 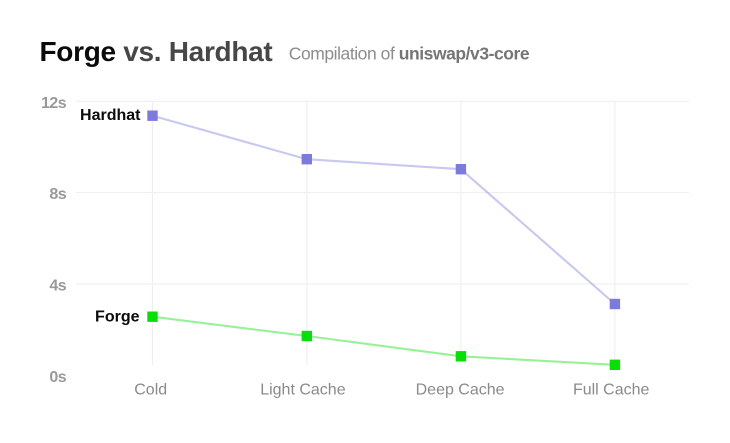 I want to click on svg-text: Forge, so click(x=117, y=317).